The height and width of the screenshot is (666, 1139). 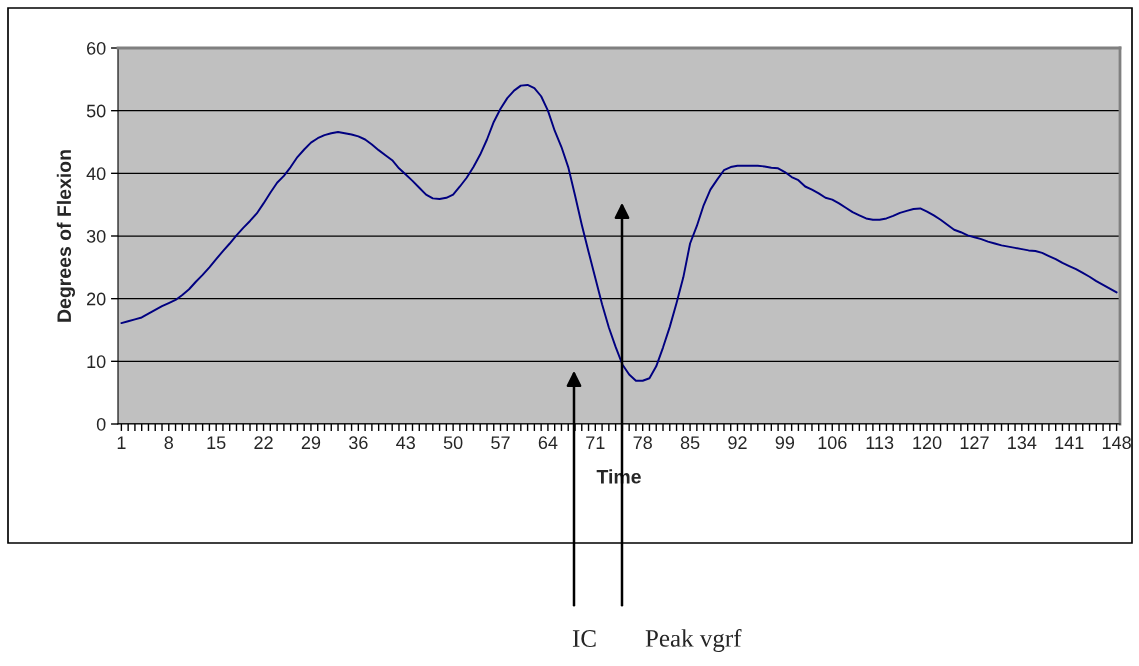 What do you see at coordinates (1022, 443) in the screenshot?
I see `x-tick-label: 134` at bounding box center [1022, 443].